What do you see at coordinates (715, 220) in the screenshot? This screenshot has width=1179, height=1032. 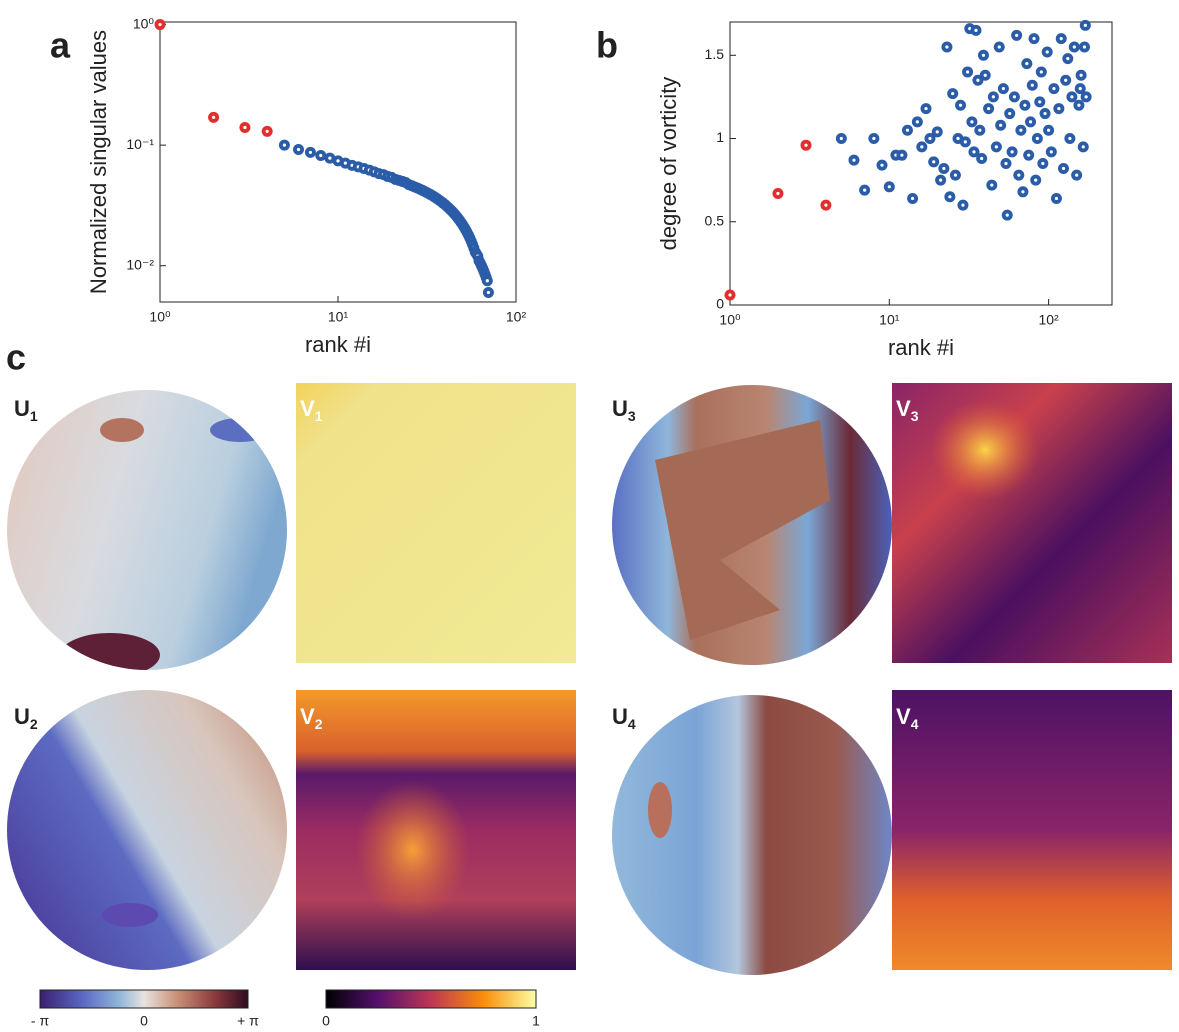 I see `y-tick-label: 0.5` at bounding box center [715, 220].